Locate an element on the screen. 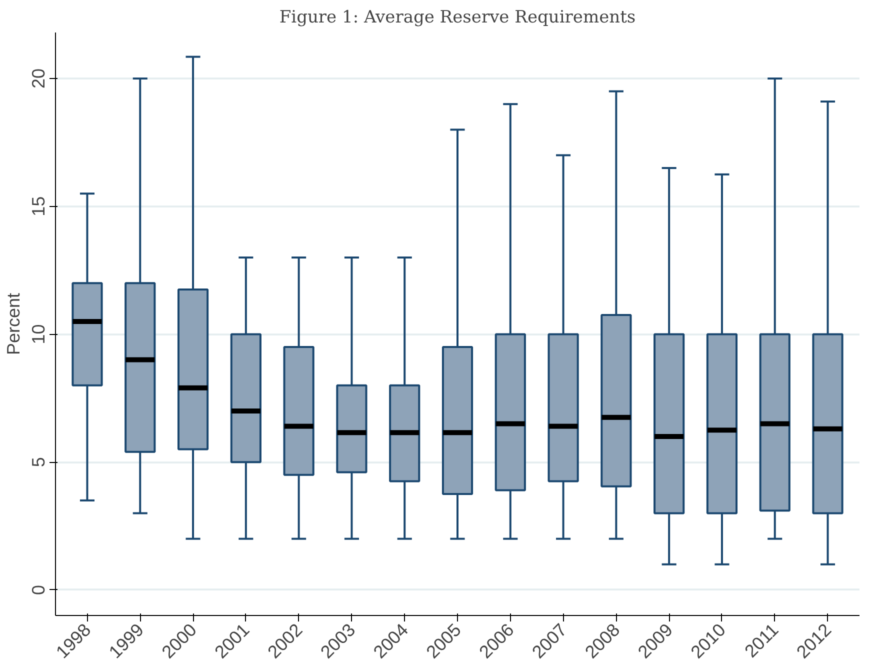 The image size is (879, 666). y-tick-label: 15 is located at coordinates (38, 206).